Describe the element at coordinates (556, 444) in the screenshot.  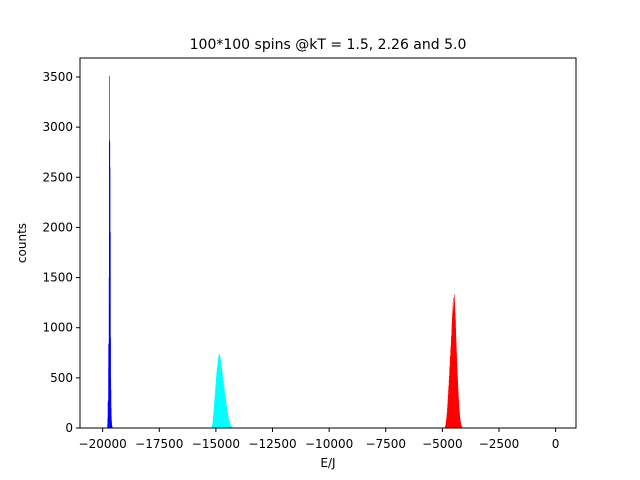
I see `x-tick-label: 0` at that location.